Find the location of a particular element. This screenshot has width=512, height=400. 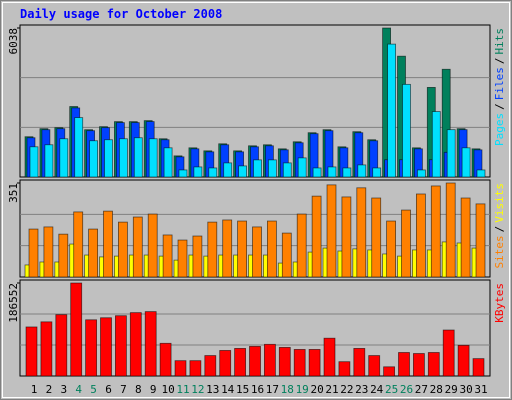

legend-entry: Sites is located at coordinates (499, 251).